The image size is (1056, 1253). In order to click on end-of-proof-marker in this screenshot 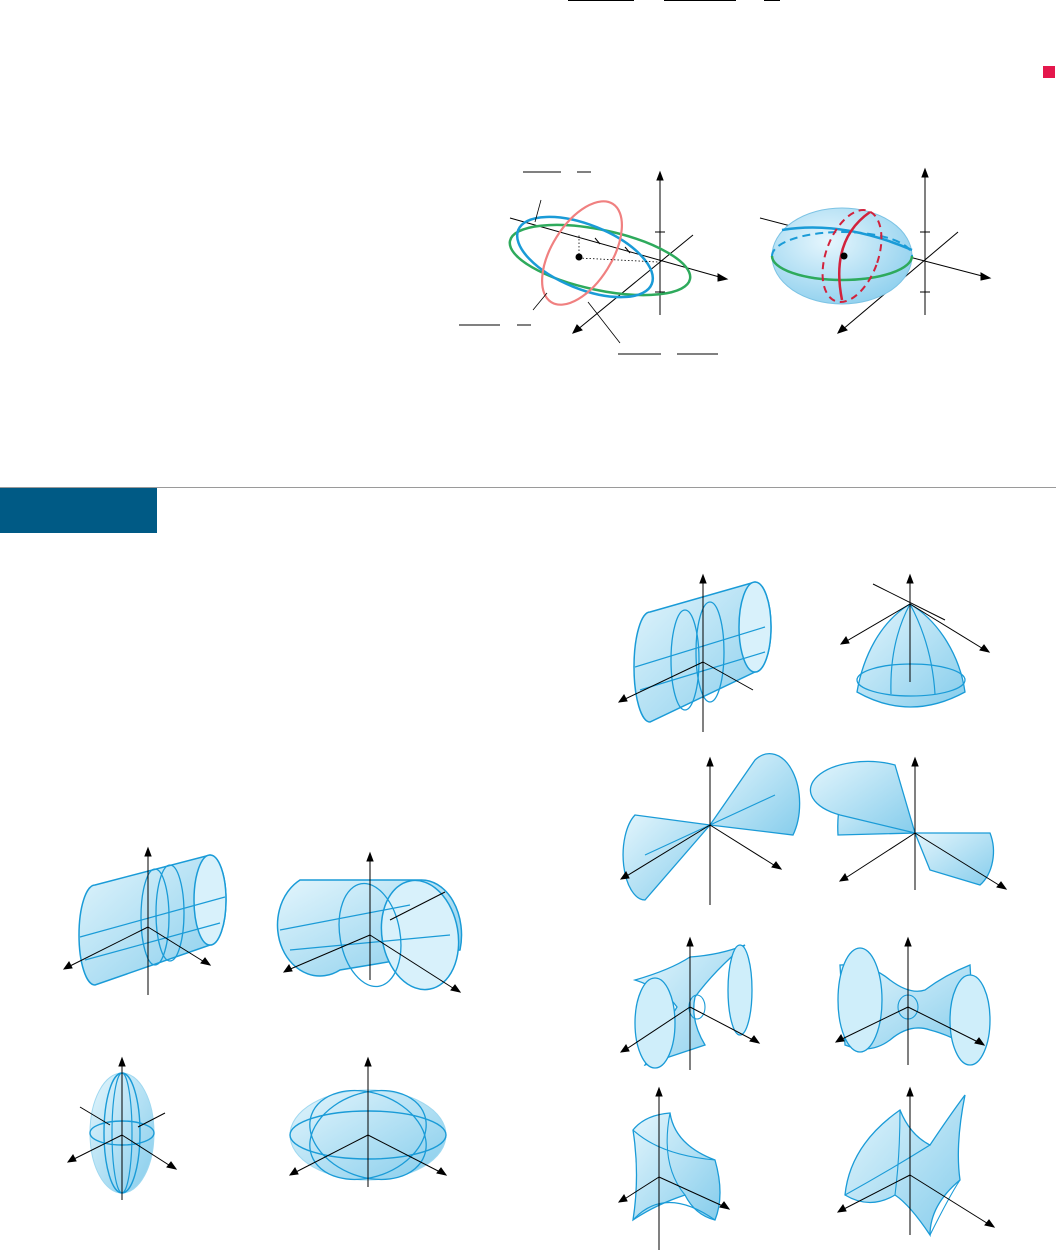, I will do `click(1049, 72)`.